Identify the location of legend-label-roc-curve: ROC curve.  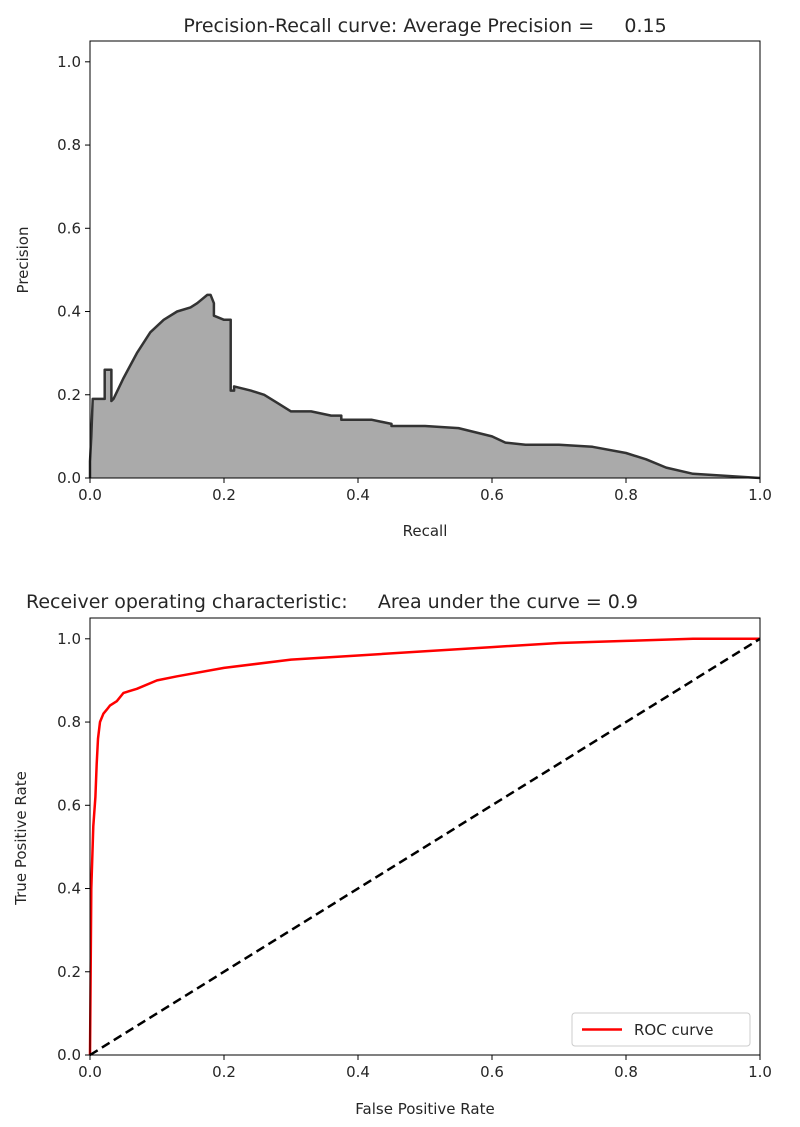
(674, 1030).